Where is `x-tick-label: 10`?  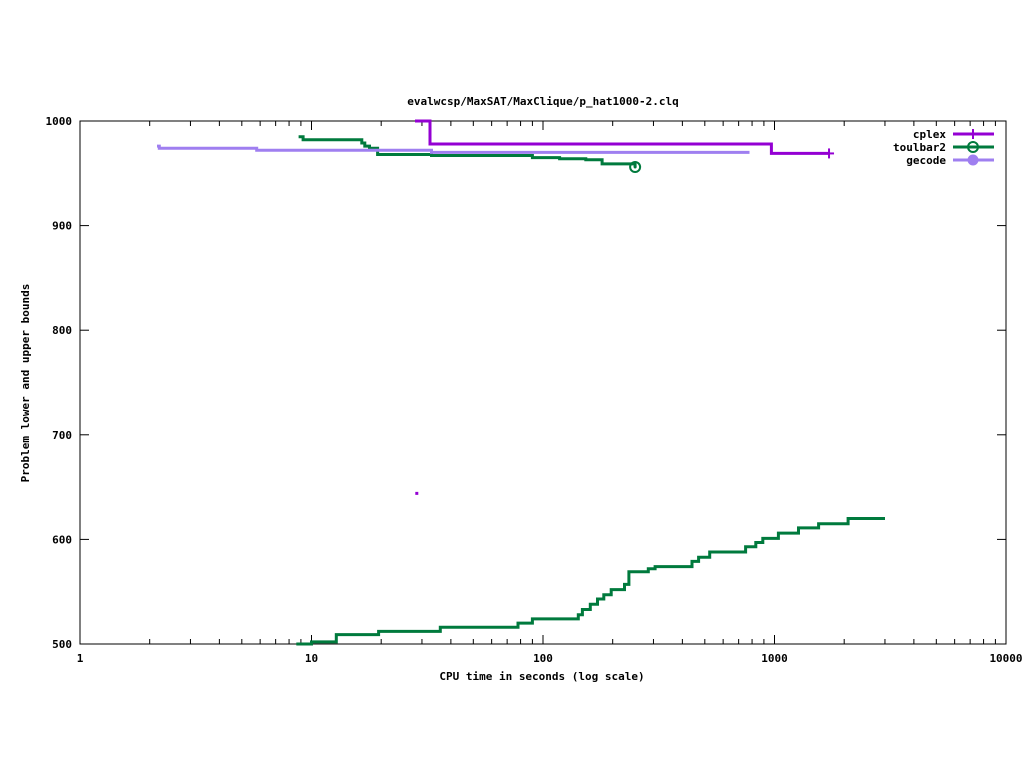 x-tick-label: 10 is located at coordinates (311, 658).